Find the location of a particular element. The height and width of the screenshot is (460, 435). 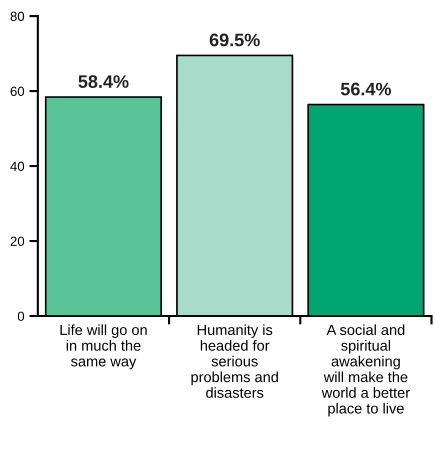

y-tick-label: 0 is located at coordinates (21, 316).